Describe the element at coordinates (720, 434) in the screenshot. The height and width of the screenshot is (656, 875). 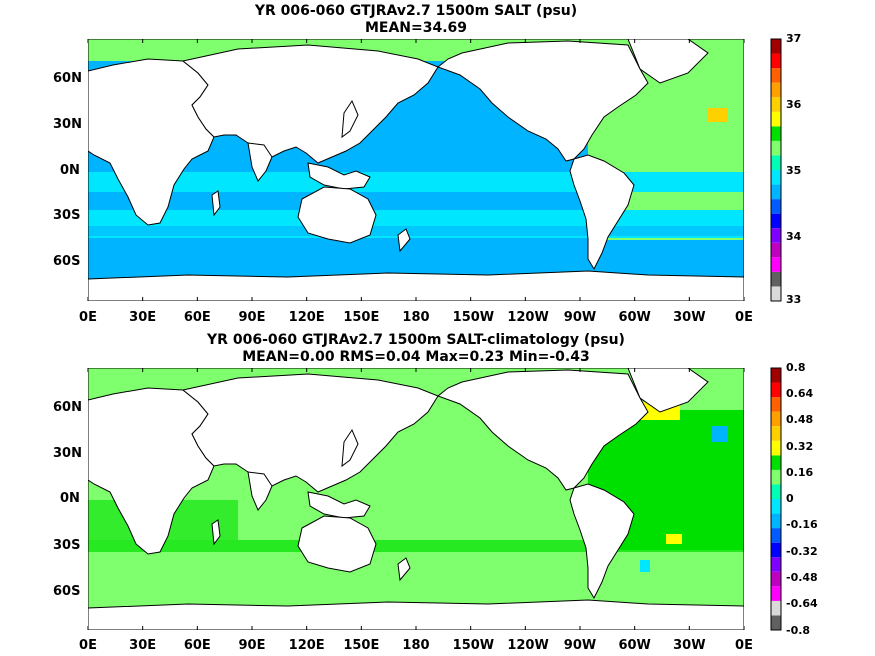
I see `panel2-cold-anomaly` at that location.